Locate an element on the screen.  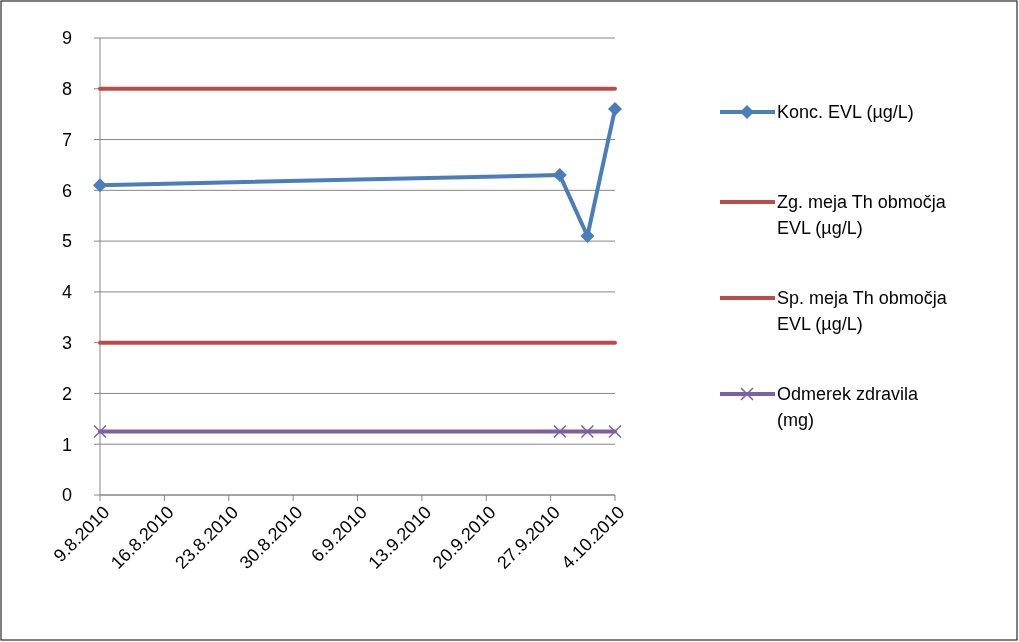
y-tick-label: 9 is located at coordinates (66, 38).